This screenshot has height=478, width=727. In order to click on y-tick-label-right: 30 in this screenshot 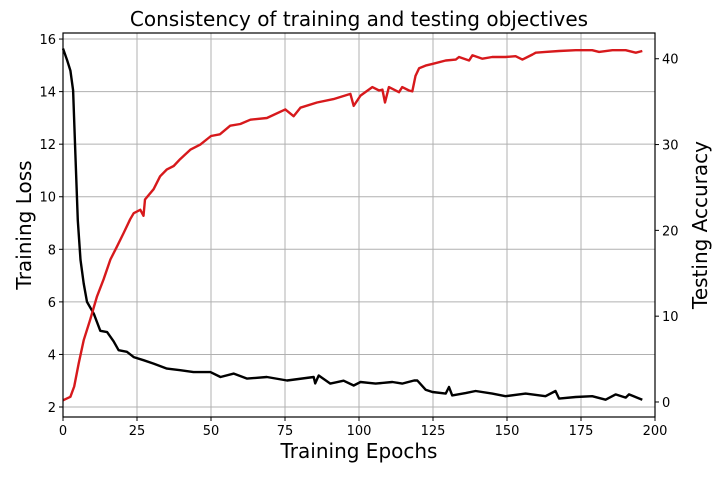, I will do `click(670, 146)`.